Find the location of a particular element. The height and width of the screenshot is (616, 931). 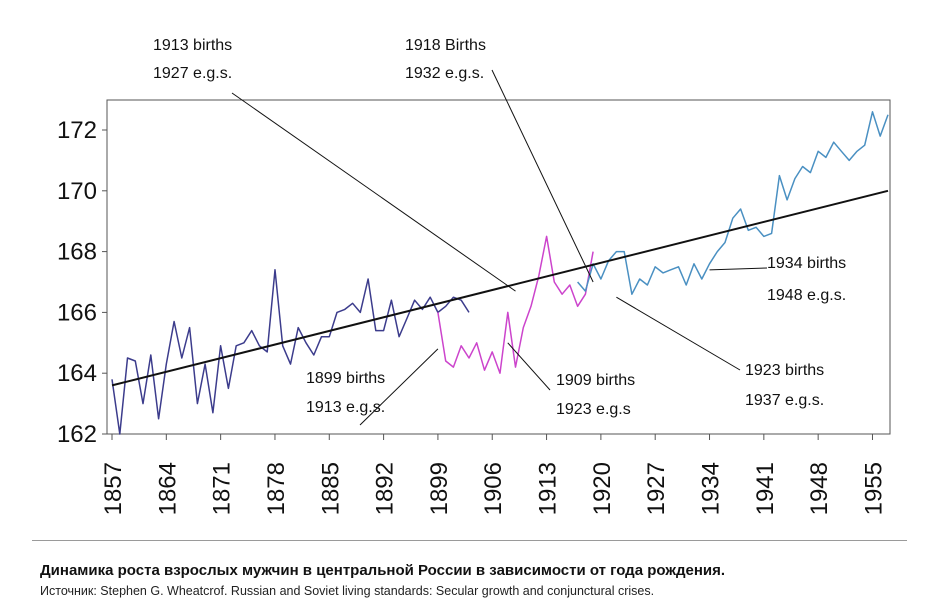

x-tick-label: 1920 is located at coordinates (602, 488).